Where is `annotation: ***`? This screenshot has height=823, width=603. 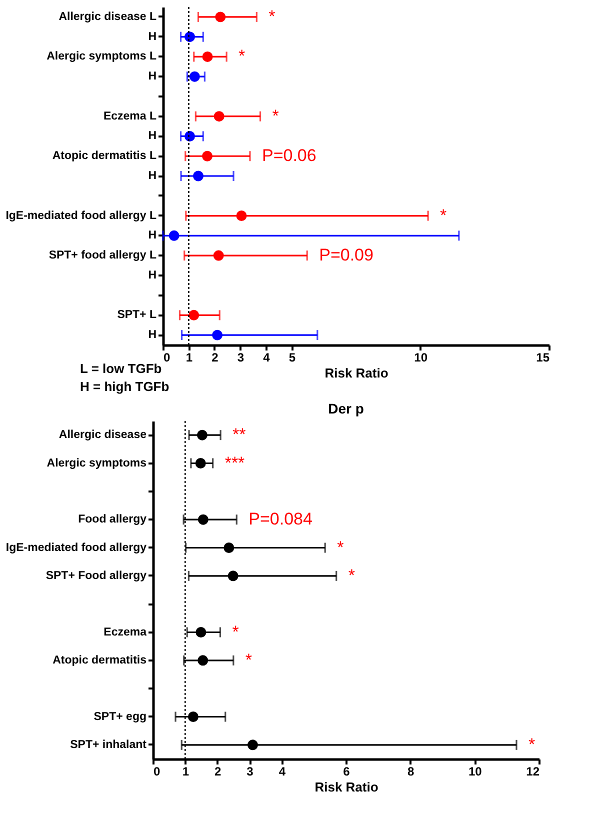
annotation: *** is located at coordinates (235, 462).